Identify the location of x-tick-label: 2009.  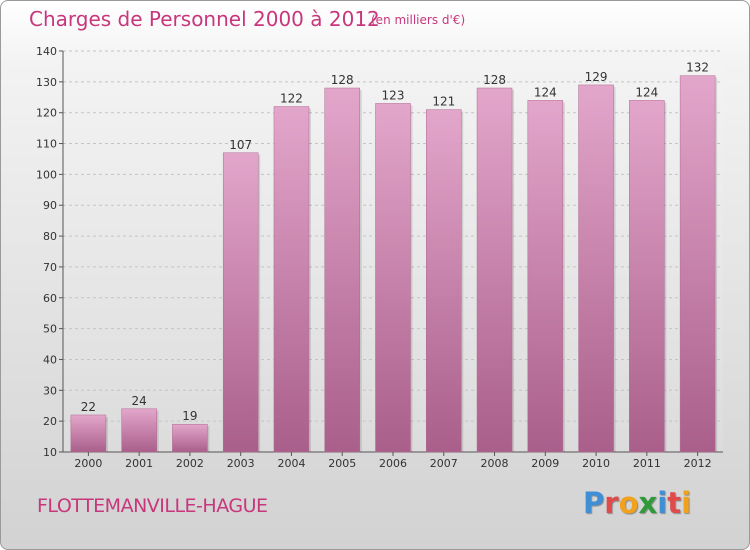
(545, 463).